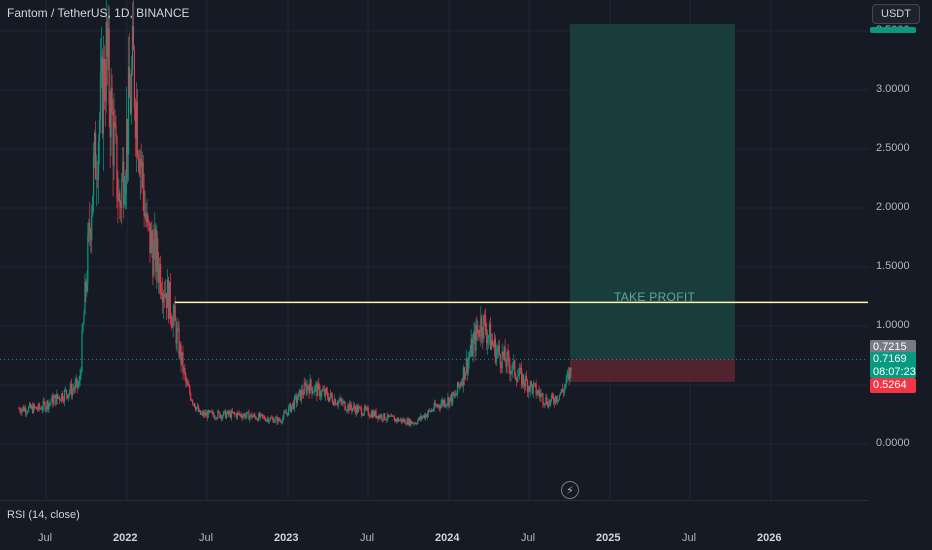  I want to click on currency-button: USDT, so click(896, 14).